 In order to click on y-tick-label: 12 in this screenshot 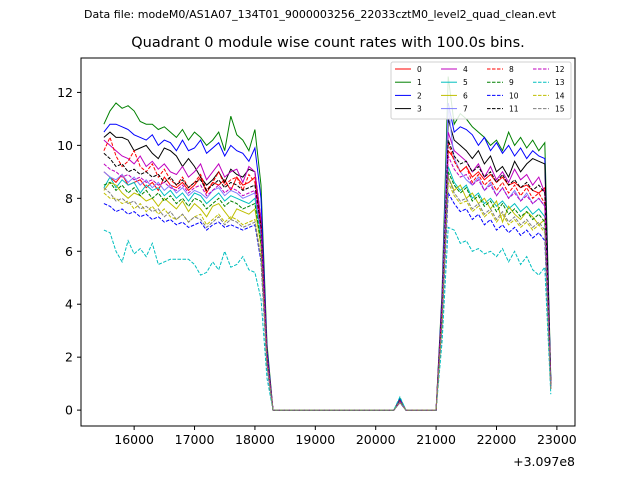, I will do `click(65, 92)`.